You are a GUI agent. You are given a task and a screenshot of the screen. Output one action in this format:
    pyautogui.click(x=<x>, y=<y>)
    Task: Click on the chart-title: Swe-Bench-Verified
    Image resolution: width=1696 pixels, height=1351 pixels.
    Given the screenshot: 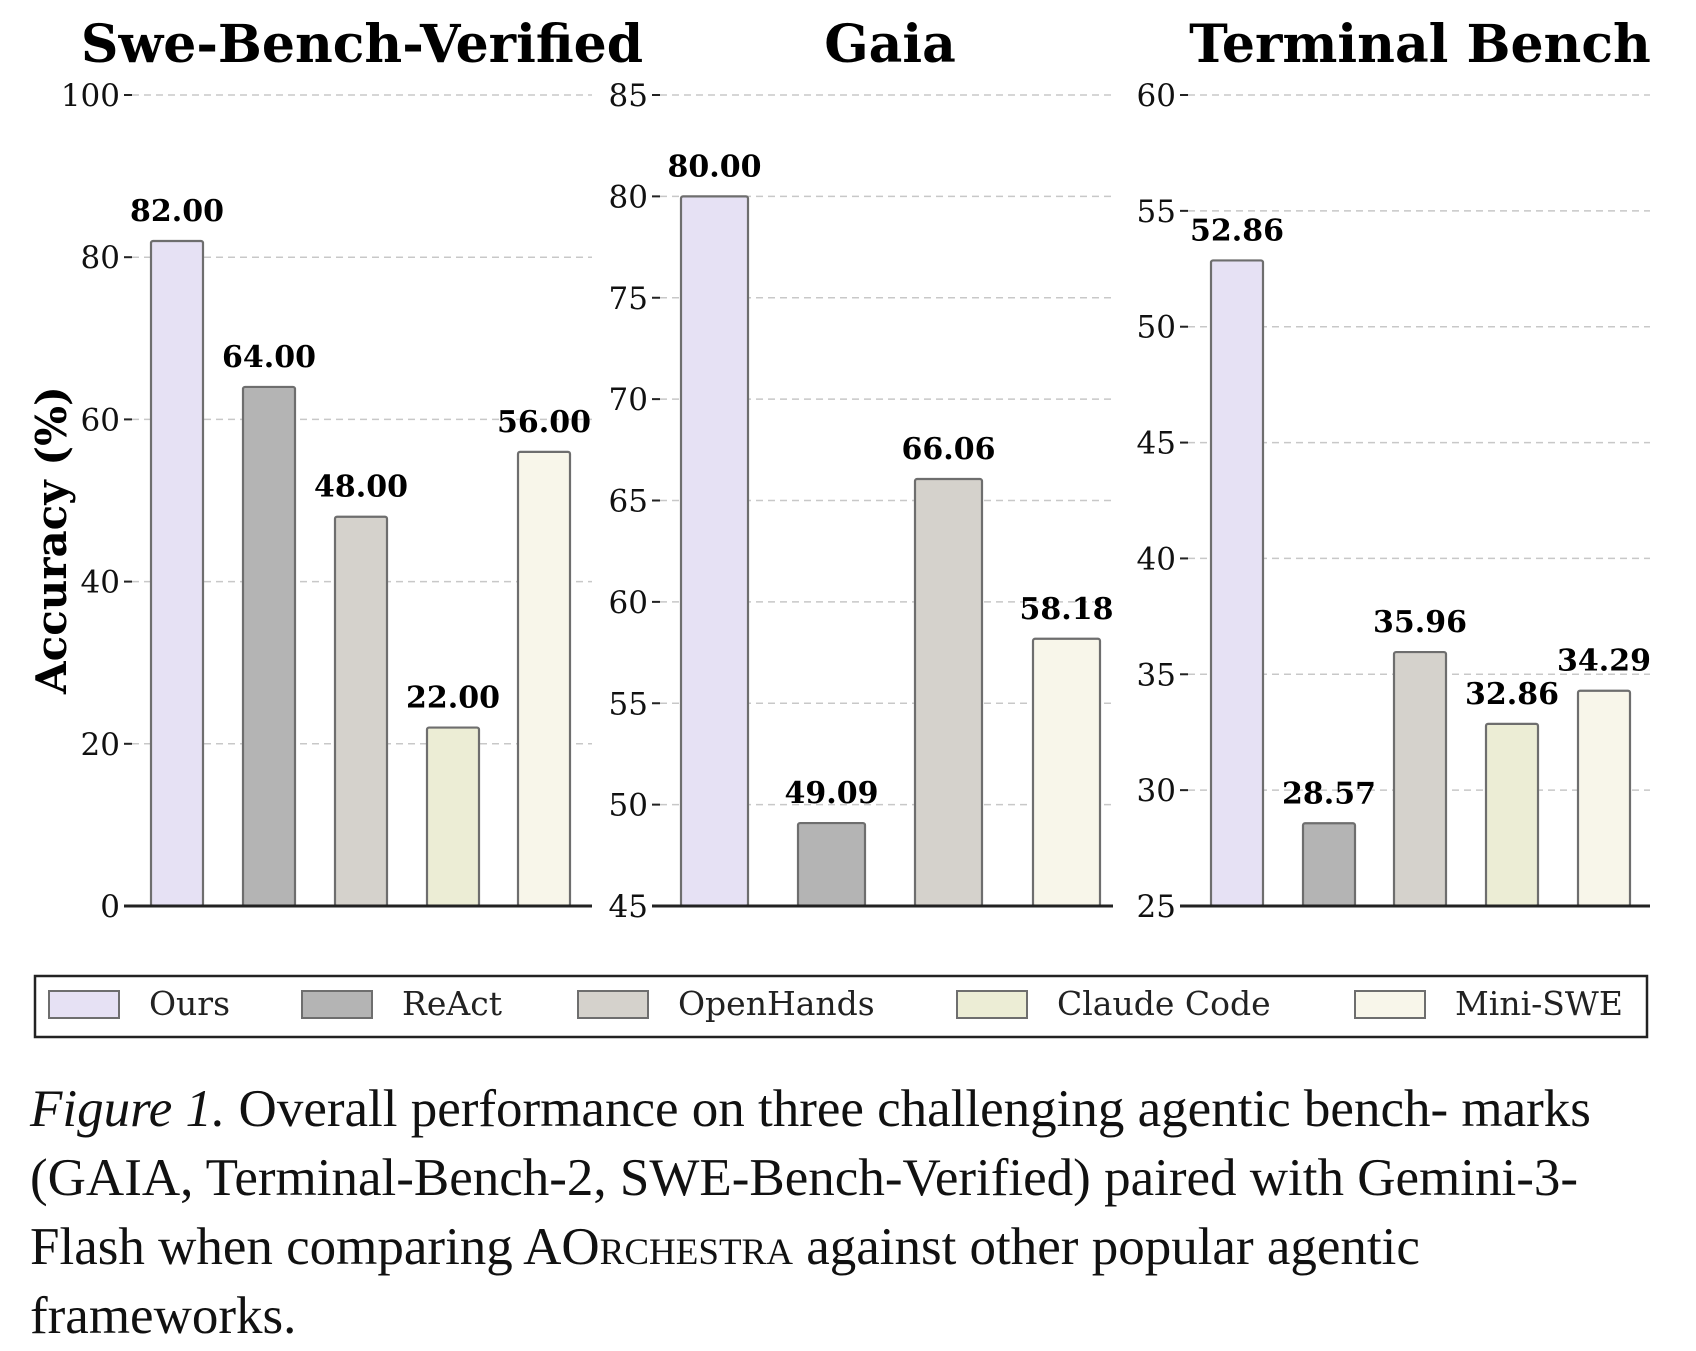 What is the action you would take?
    pyautogui.click(x=362, y=44)
    